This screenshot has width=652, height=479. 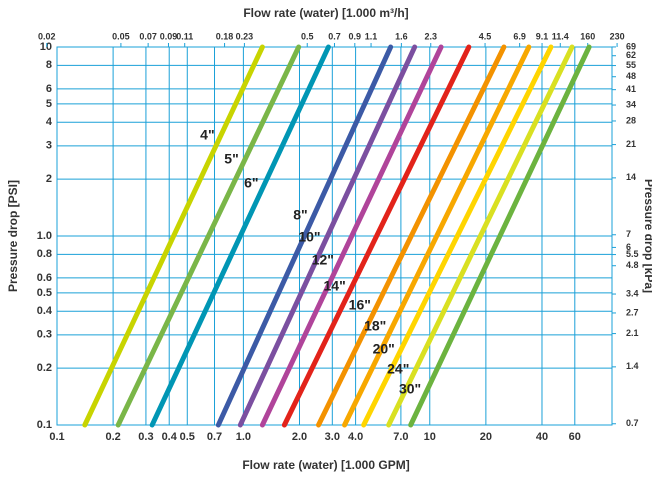 I want to click on x2-tick-label: 0.7, so click(x=334, y=36).